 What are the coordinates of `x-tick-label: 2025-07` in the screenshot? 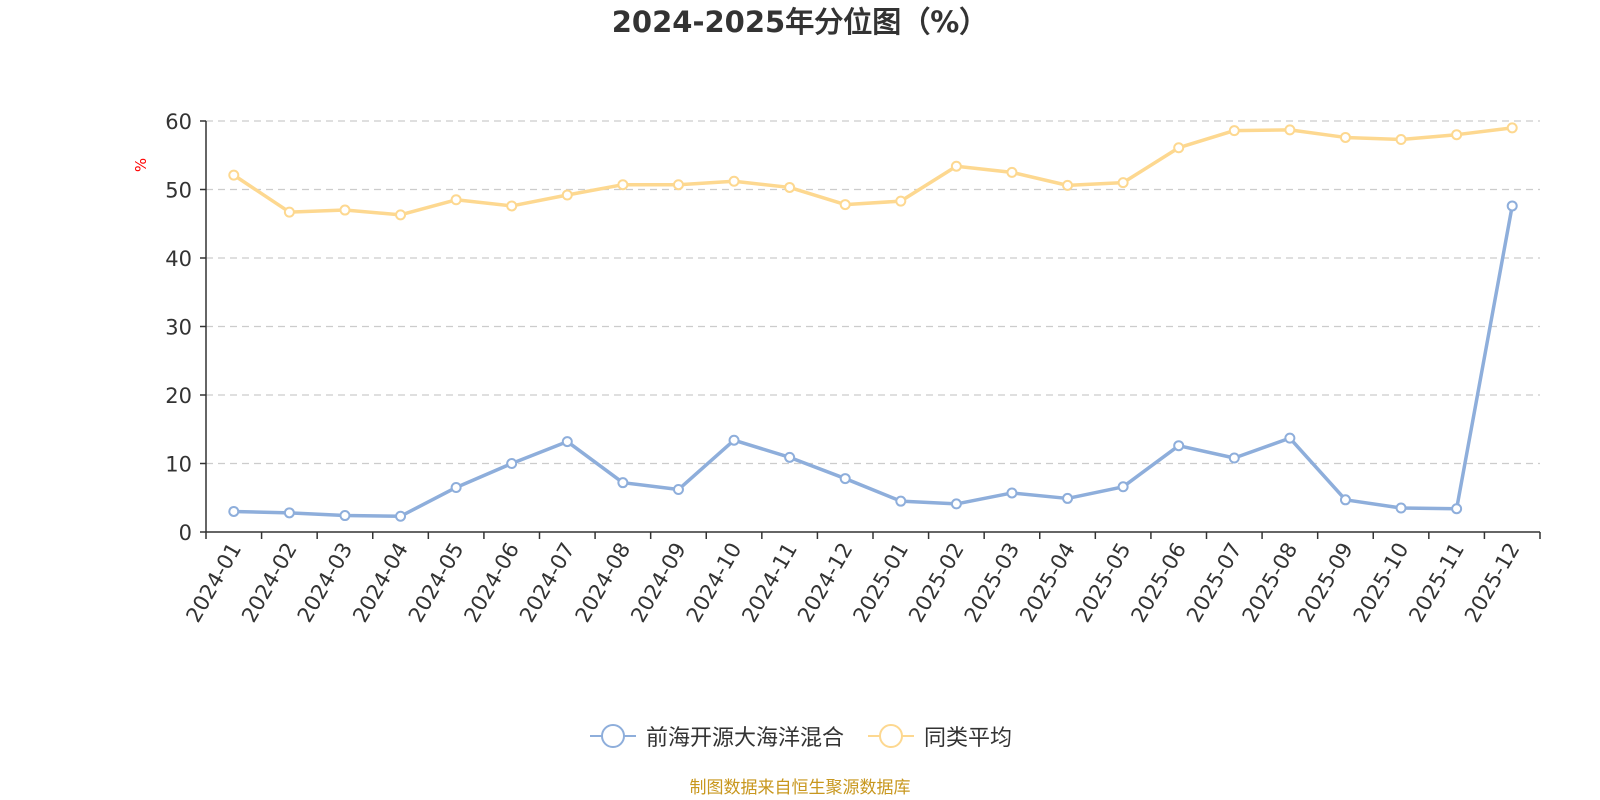 It's located at (1214, 583).